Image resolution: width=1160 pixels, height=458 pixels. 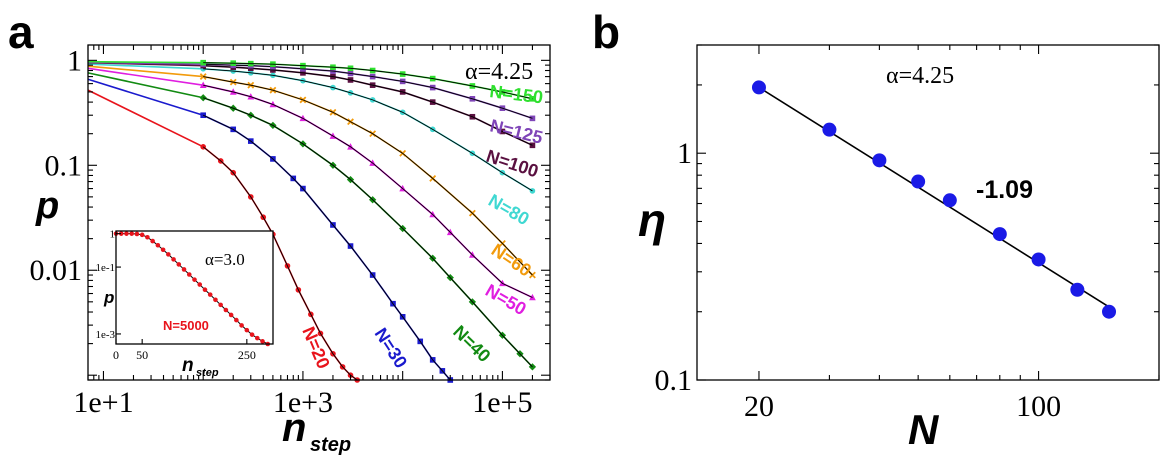 I want to click on inset-x-tick-label: 250, so click(x=247, y=355).